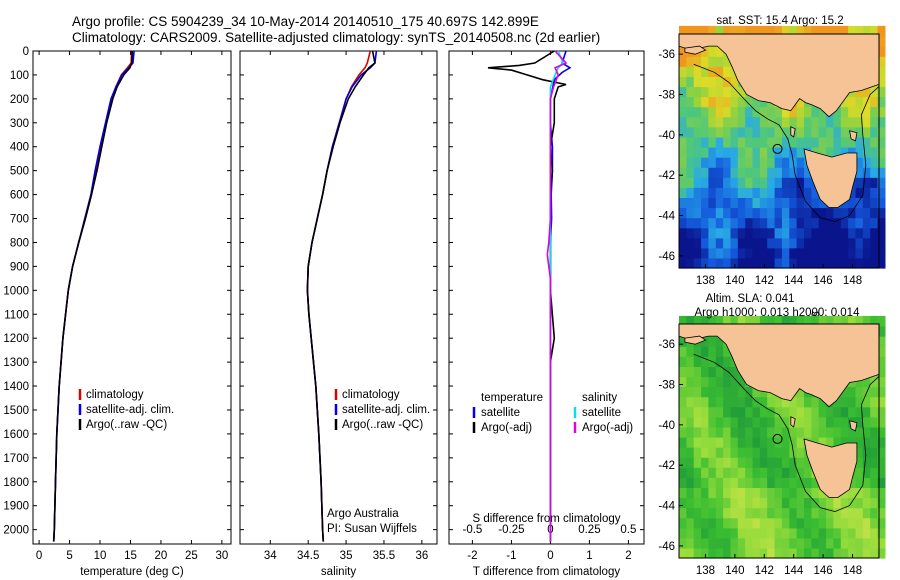 Image resolution: width=900 pixels, height=580 pixels. I want to click on map-y-tick-label: -36, so click(666, 345).